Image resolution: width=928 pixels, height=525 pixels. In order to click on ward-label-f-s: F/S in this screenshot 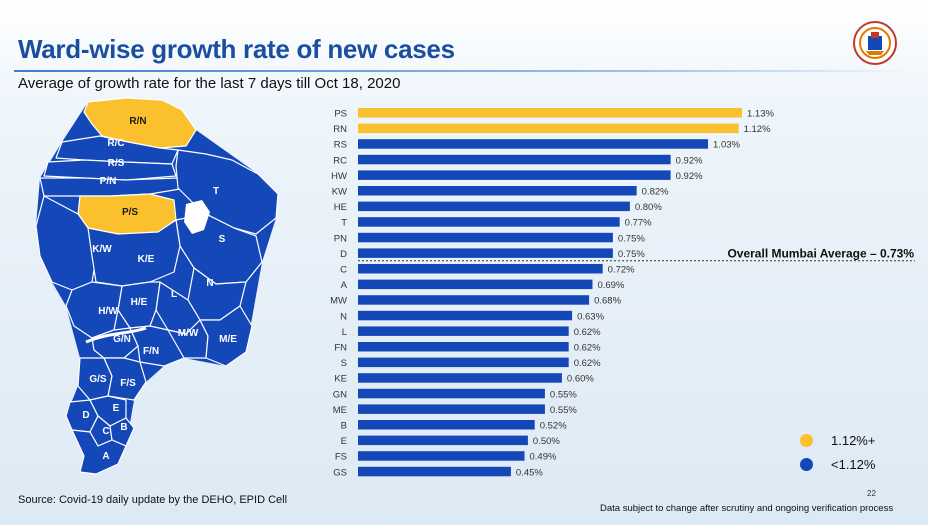, I will do `click(128, 383)`.